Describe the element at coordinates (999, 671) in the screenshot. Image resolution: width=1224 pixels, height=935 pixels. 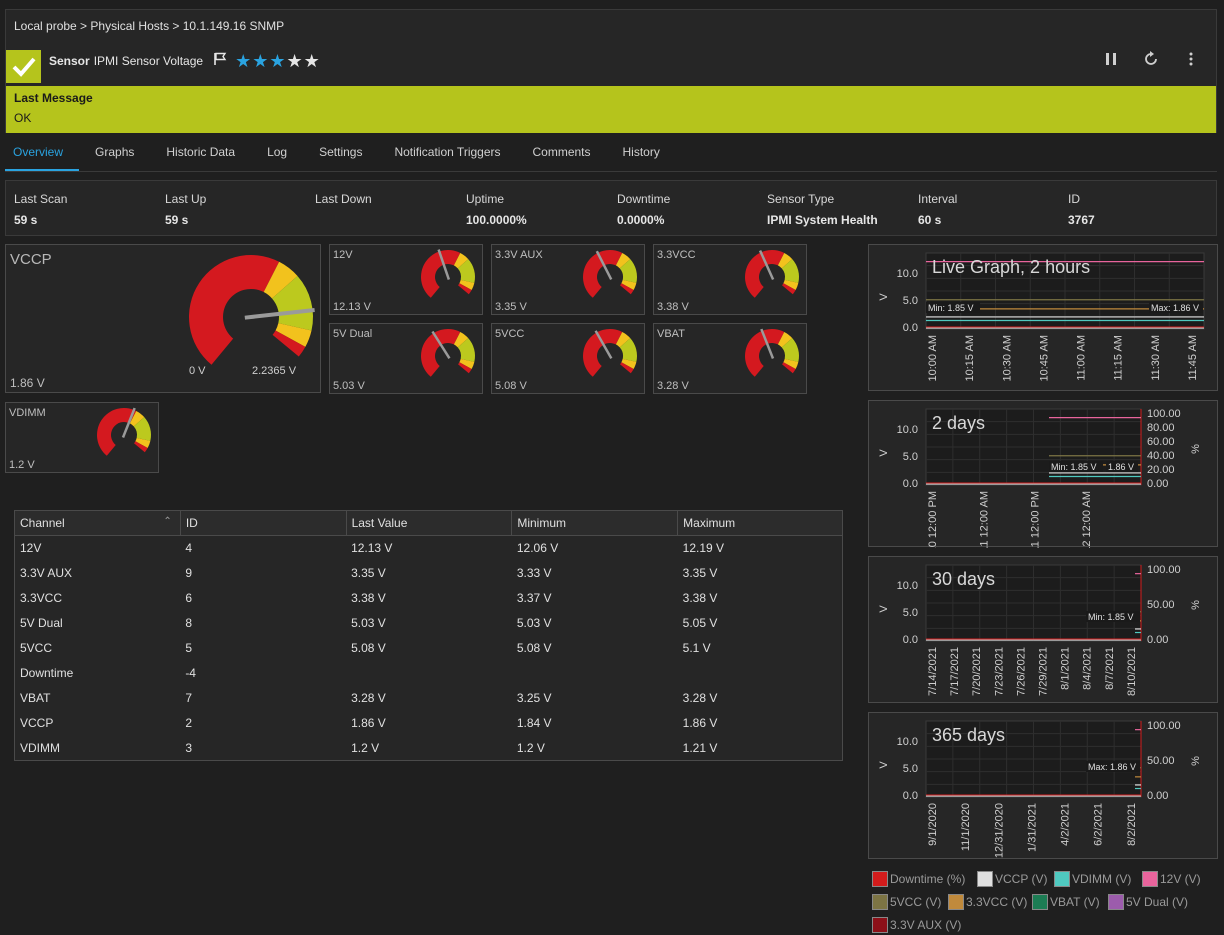
I see `x-tick-label: 7/23/2021` at that location.